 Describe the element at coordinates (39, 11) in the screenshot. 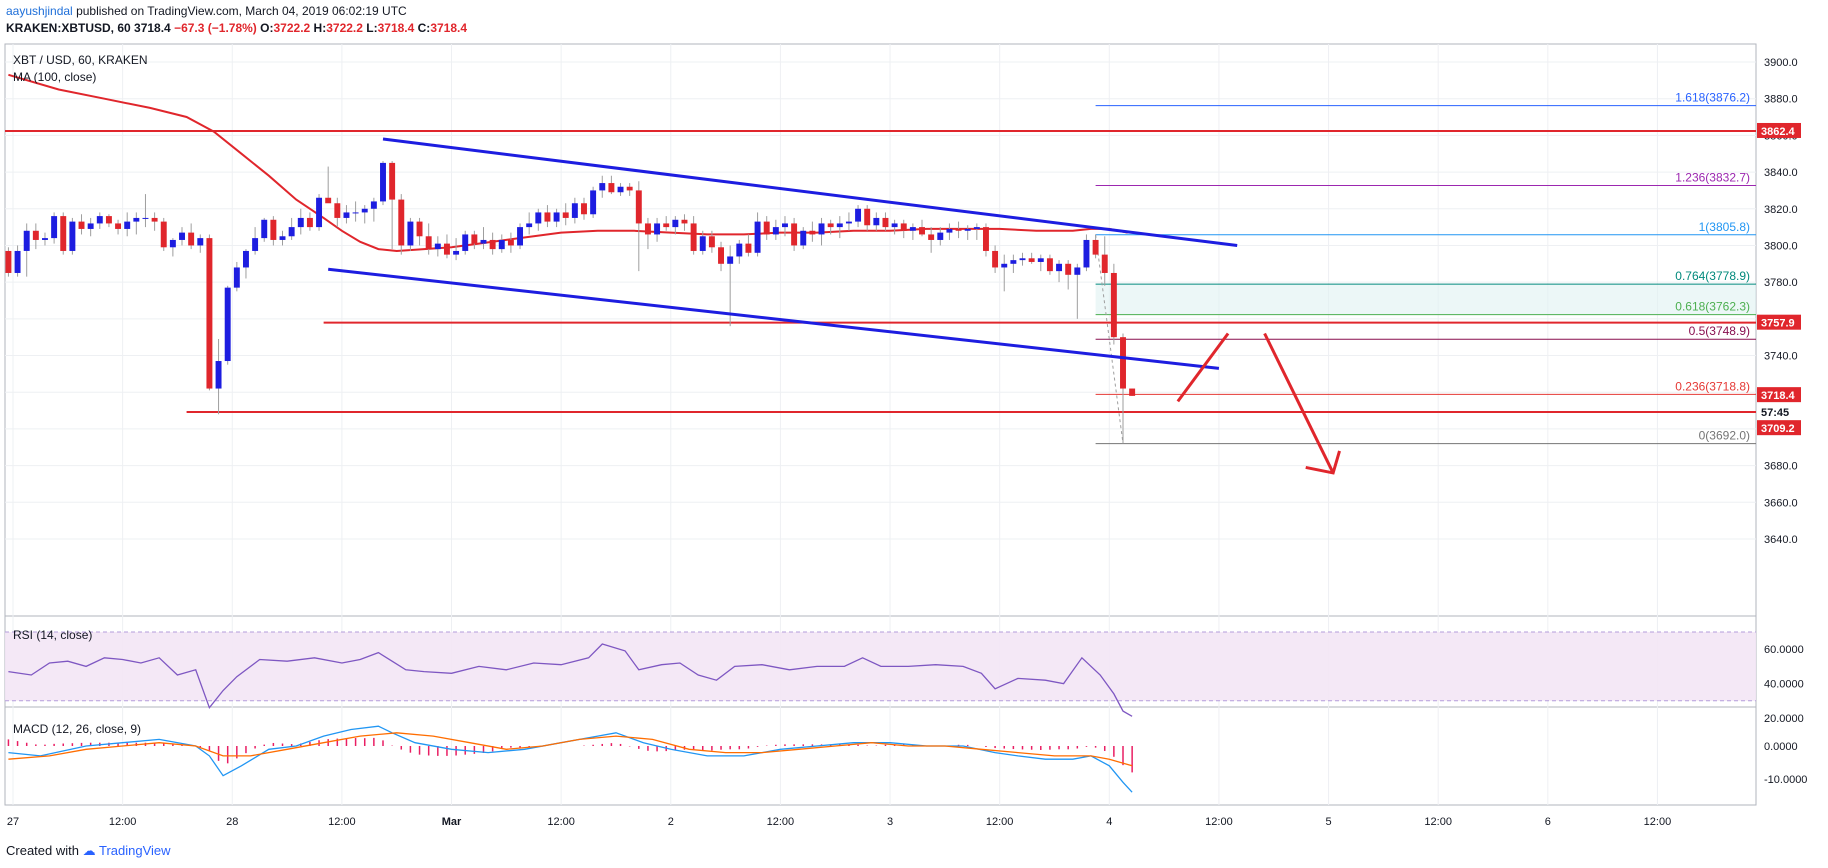

I see `author-link: aayushjindal` at that location.